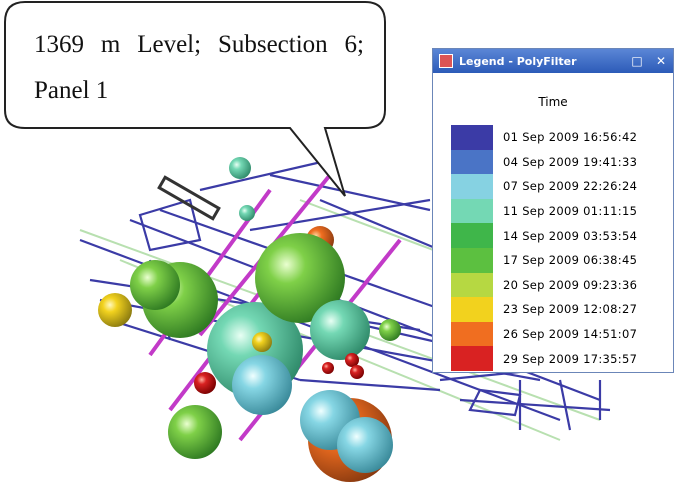 The width and height of the screenshot is (676, 489). What do you see at coordinates (570, 186) in the screenshot?
I see `legend-label: 07 Sep 2009 22:26:24` at bounding box center [570, 186].